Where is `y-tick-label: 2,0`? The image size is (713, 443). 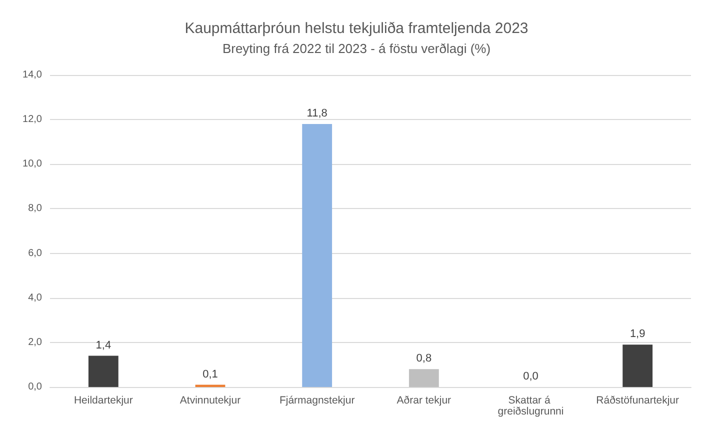
y-tick-label: 2,0 is located at coordinates (35, 342).